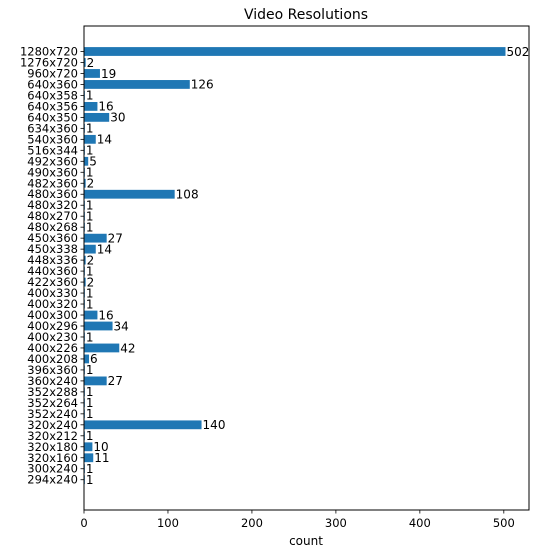 Image resolution: width=558 pixels, height=554 pixels. What do you see at coordinates (95, 381) in the screenshot?
I see `bar-360x240` at bounding box center [95, 381].